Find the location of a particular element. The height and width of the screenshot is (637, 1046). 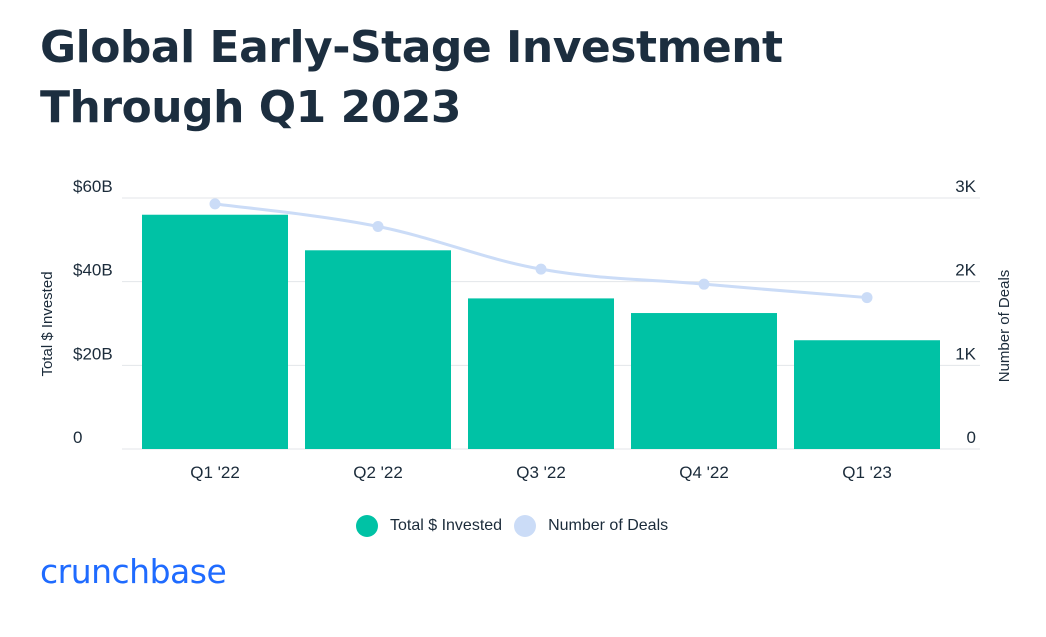

right-tick-label-0: 0 is located at coordinates (971, 437).